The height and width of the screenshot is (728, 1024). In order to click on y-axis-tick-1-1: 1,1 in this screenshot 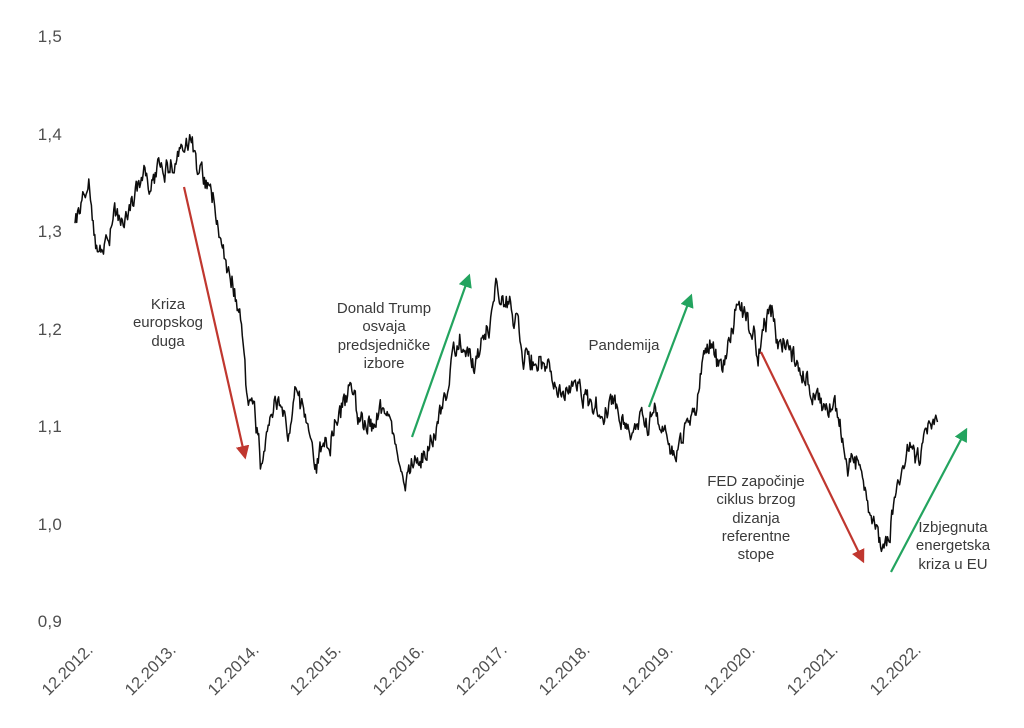, I will do `click(49, 426)`.